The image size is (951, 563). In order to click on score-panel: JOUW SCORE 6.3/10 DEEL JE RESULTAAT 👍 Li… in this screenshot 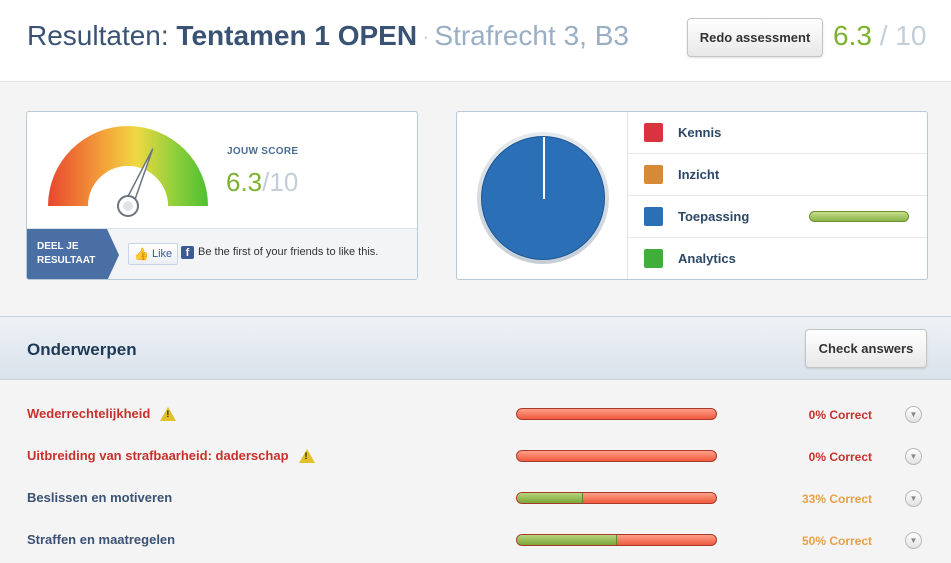, I will do `click(222, 195)`.